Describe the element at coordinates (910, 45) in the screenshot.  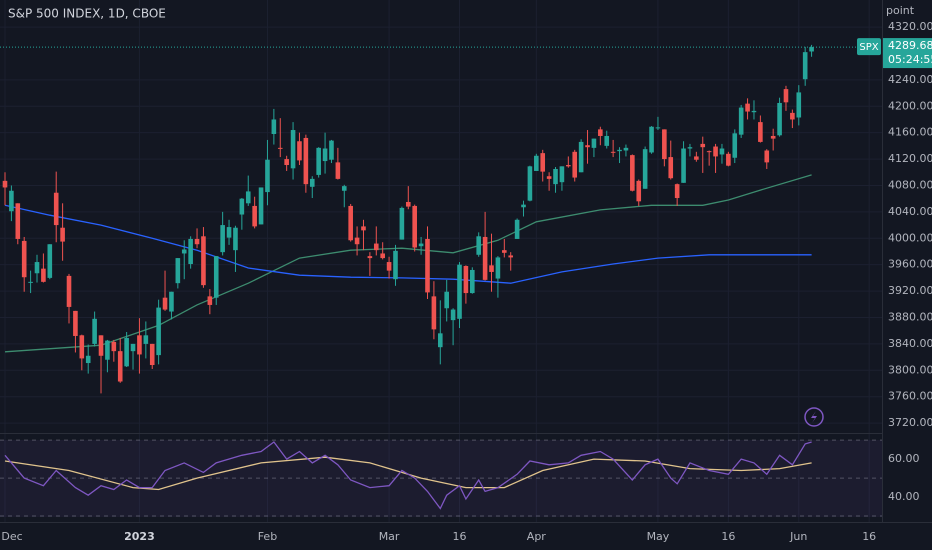
I see `price-label: 4289.68` at that location.